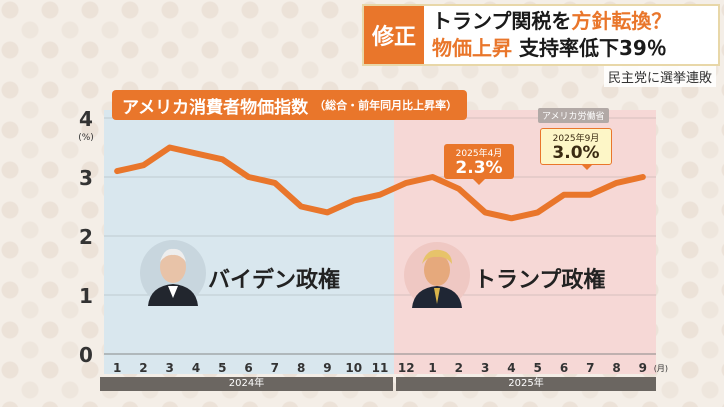  Describe the element at coordinates (592, 48) in the screenshot. I see `caption-line-2b: 支持率低下39％` at that location.